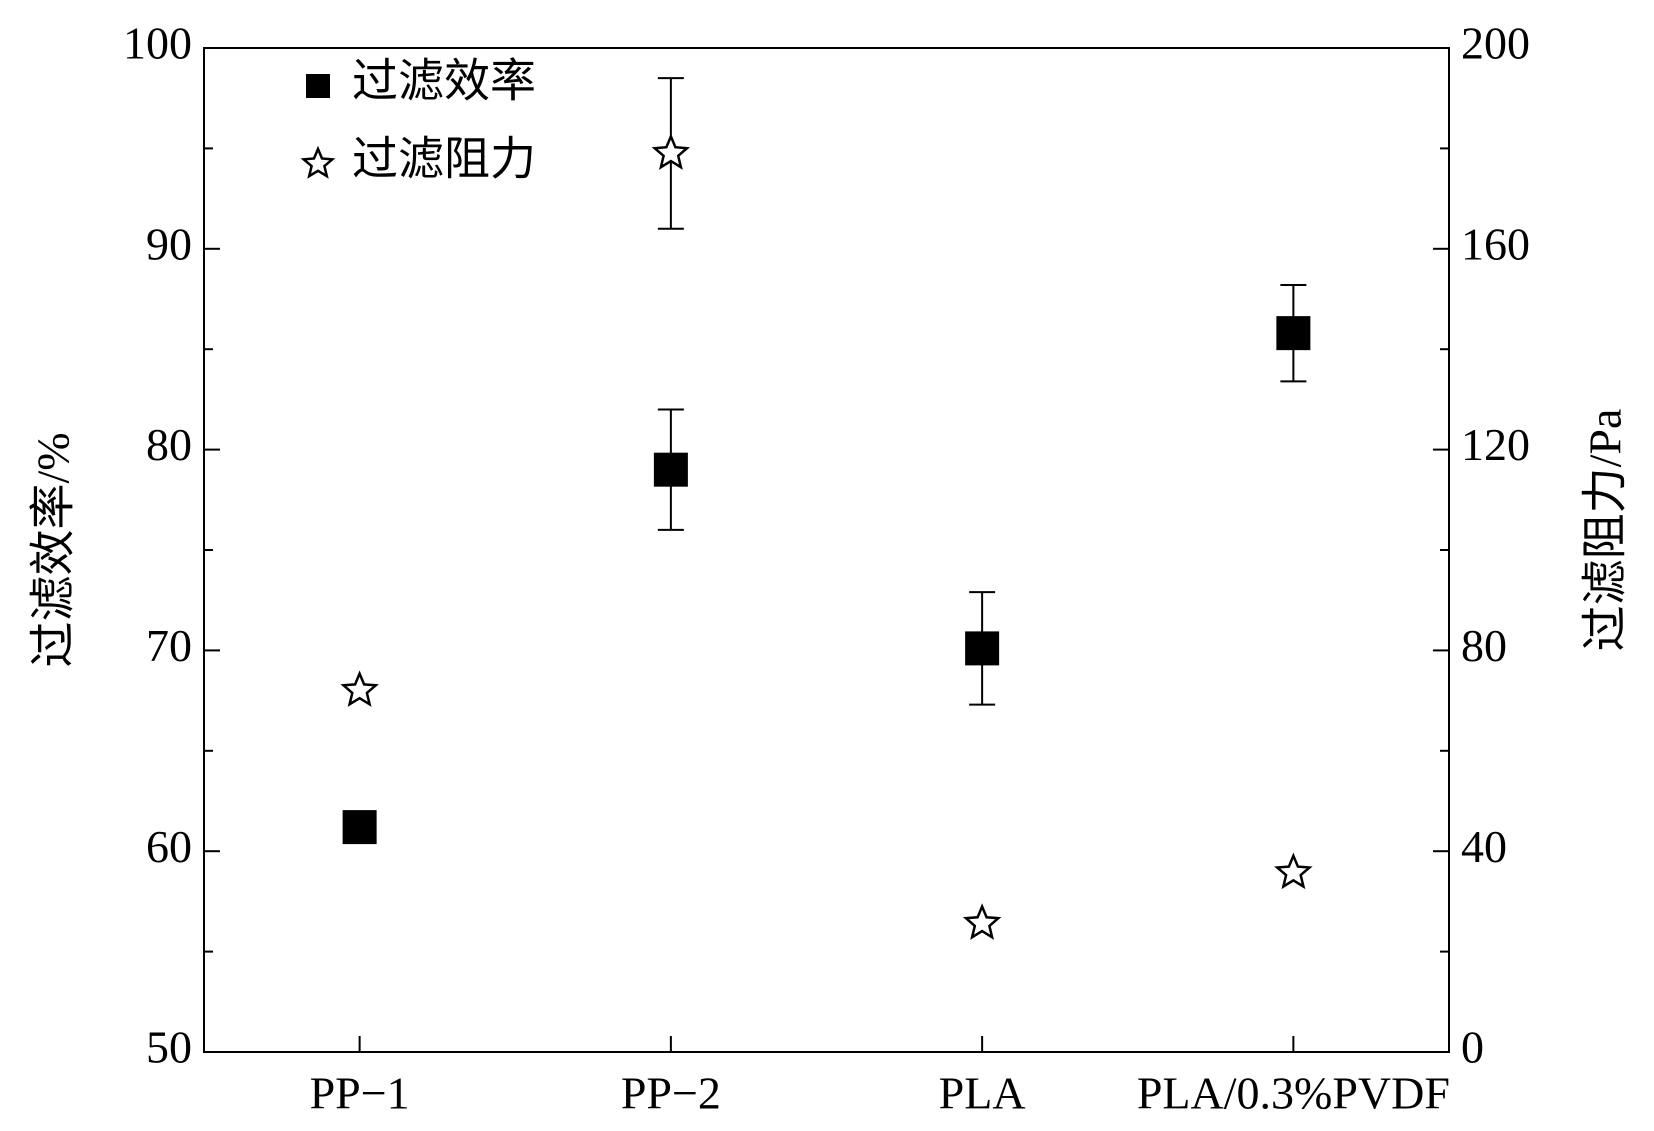 The height and width of the screenshot is (1131, 1654). What do you see at coordinates (1472, 1047) in the screenshot?
I see `y2-tick-label: 0` at bounding box center [1472, 1047].